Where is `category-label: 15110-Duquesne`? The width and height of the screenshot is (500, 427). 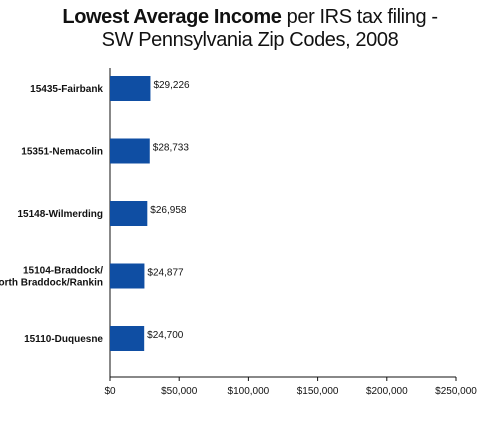 category-label: 15110-Duquesne is located at coordinates (63, 339).